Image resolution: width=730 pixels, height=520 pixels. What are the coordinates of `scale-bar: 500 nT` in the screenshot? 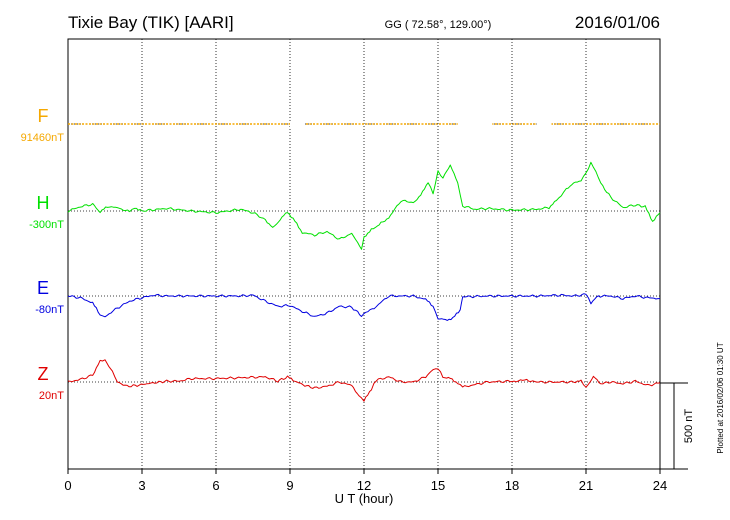 It's located at (677, 426).